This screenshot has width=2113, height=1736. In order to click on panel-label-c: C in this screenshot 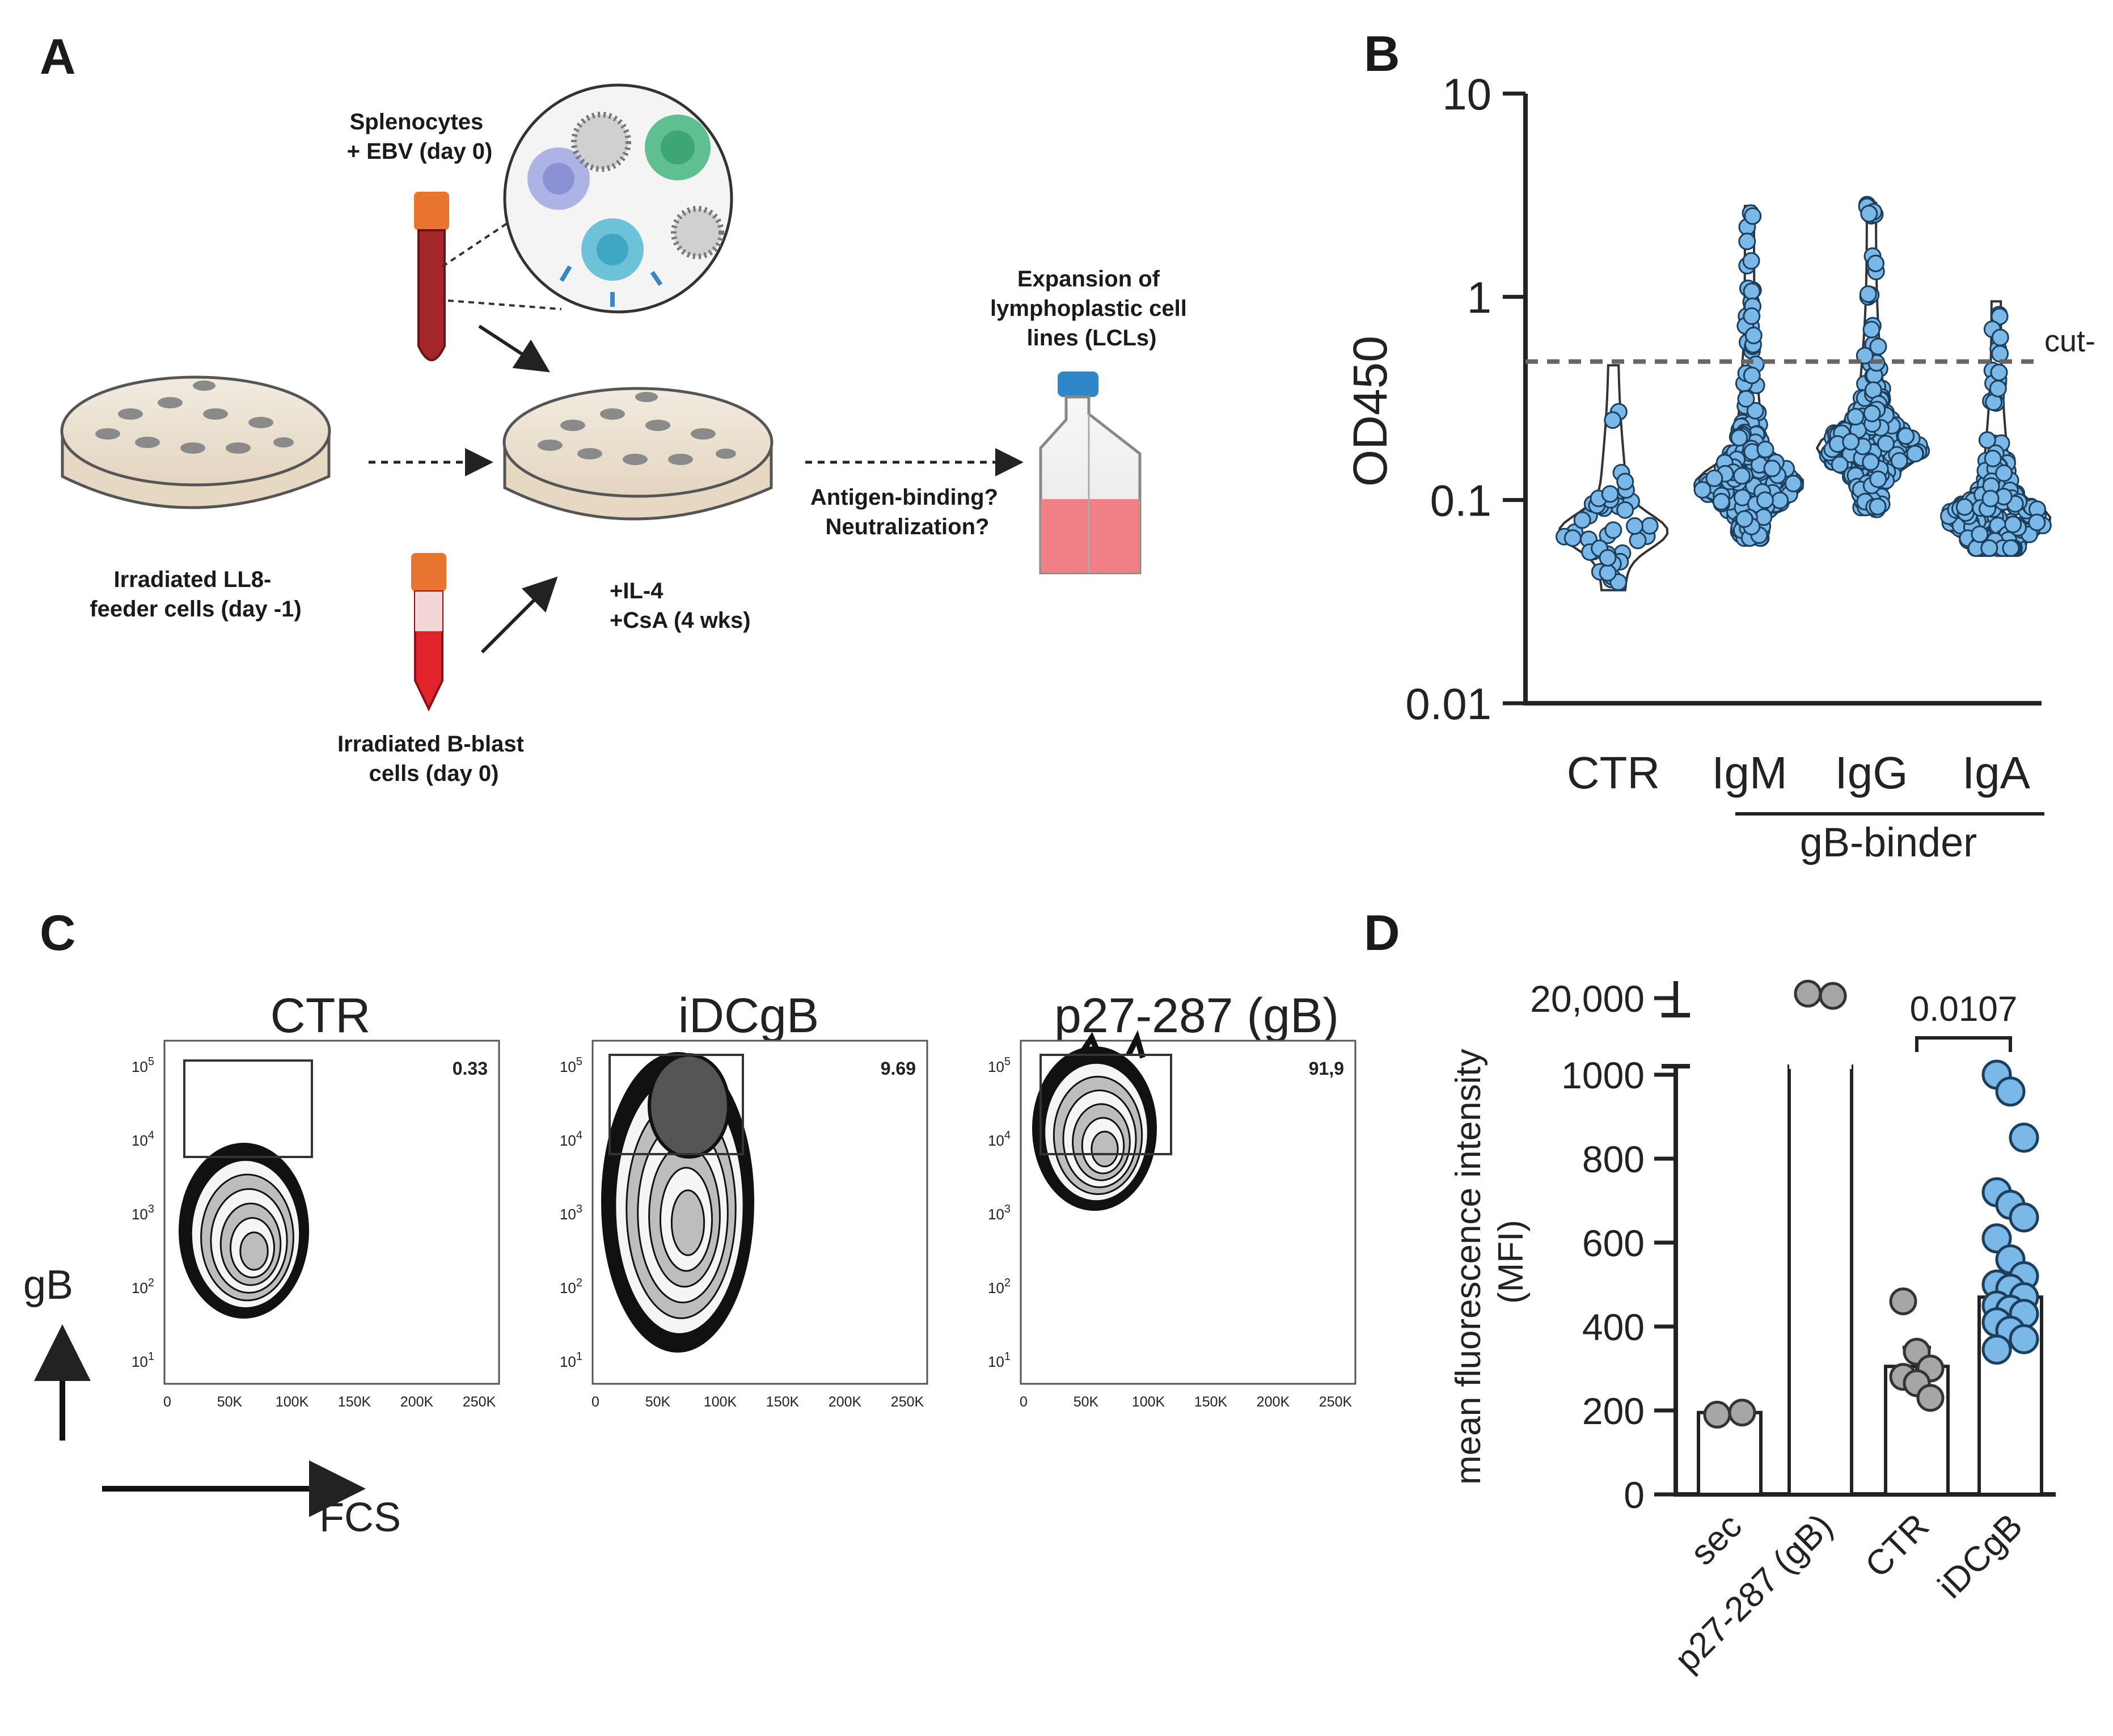, I will do `click(58, 933)`.